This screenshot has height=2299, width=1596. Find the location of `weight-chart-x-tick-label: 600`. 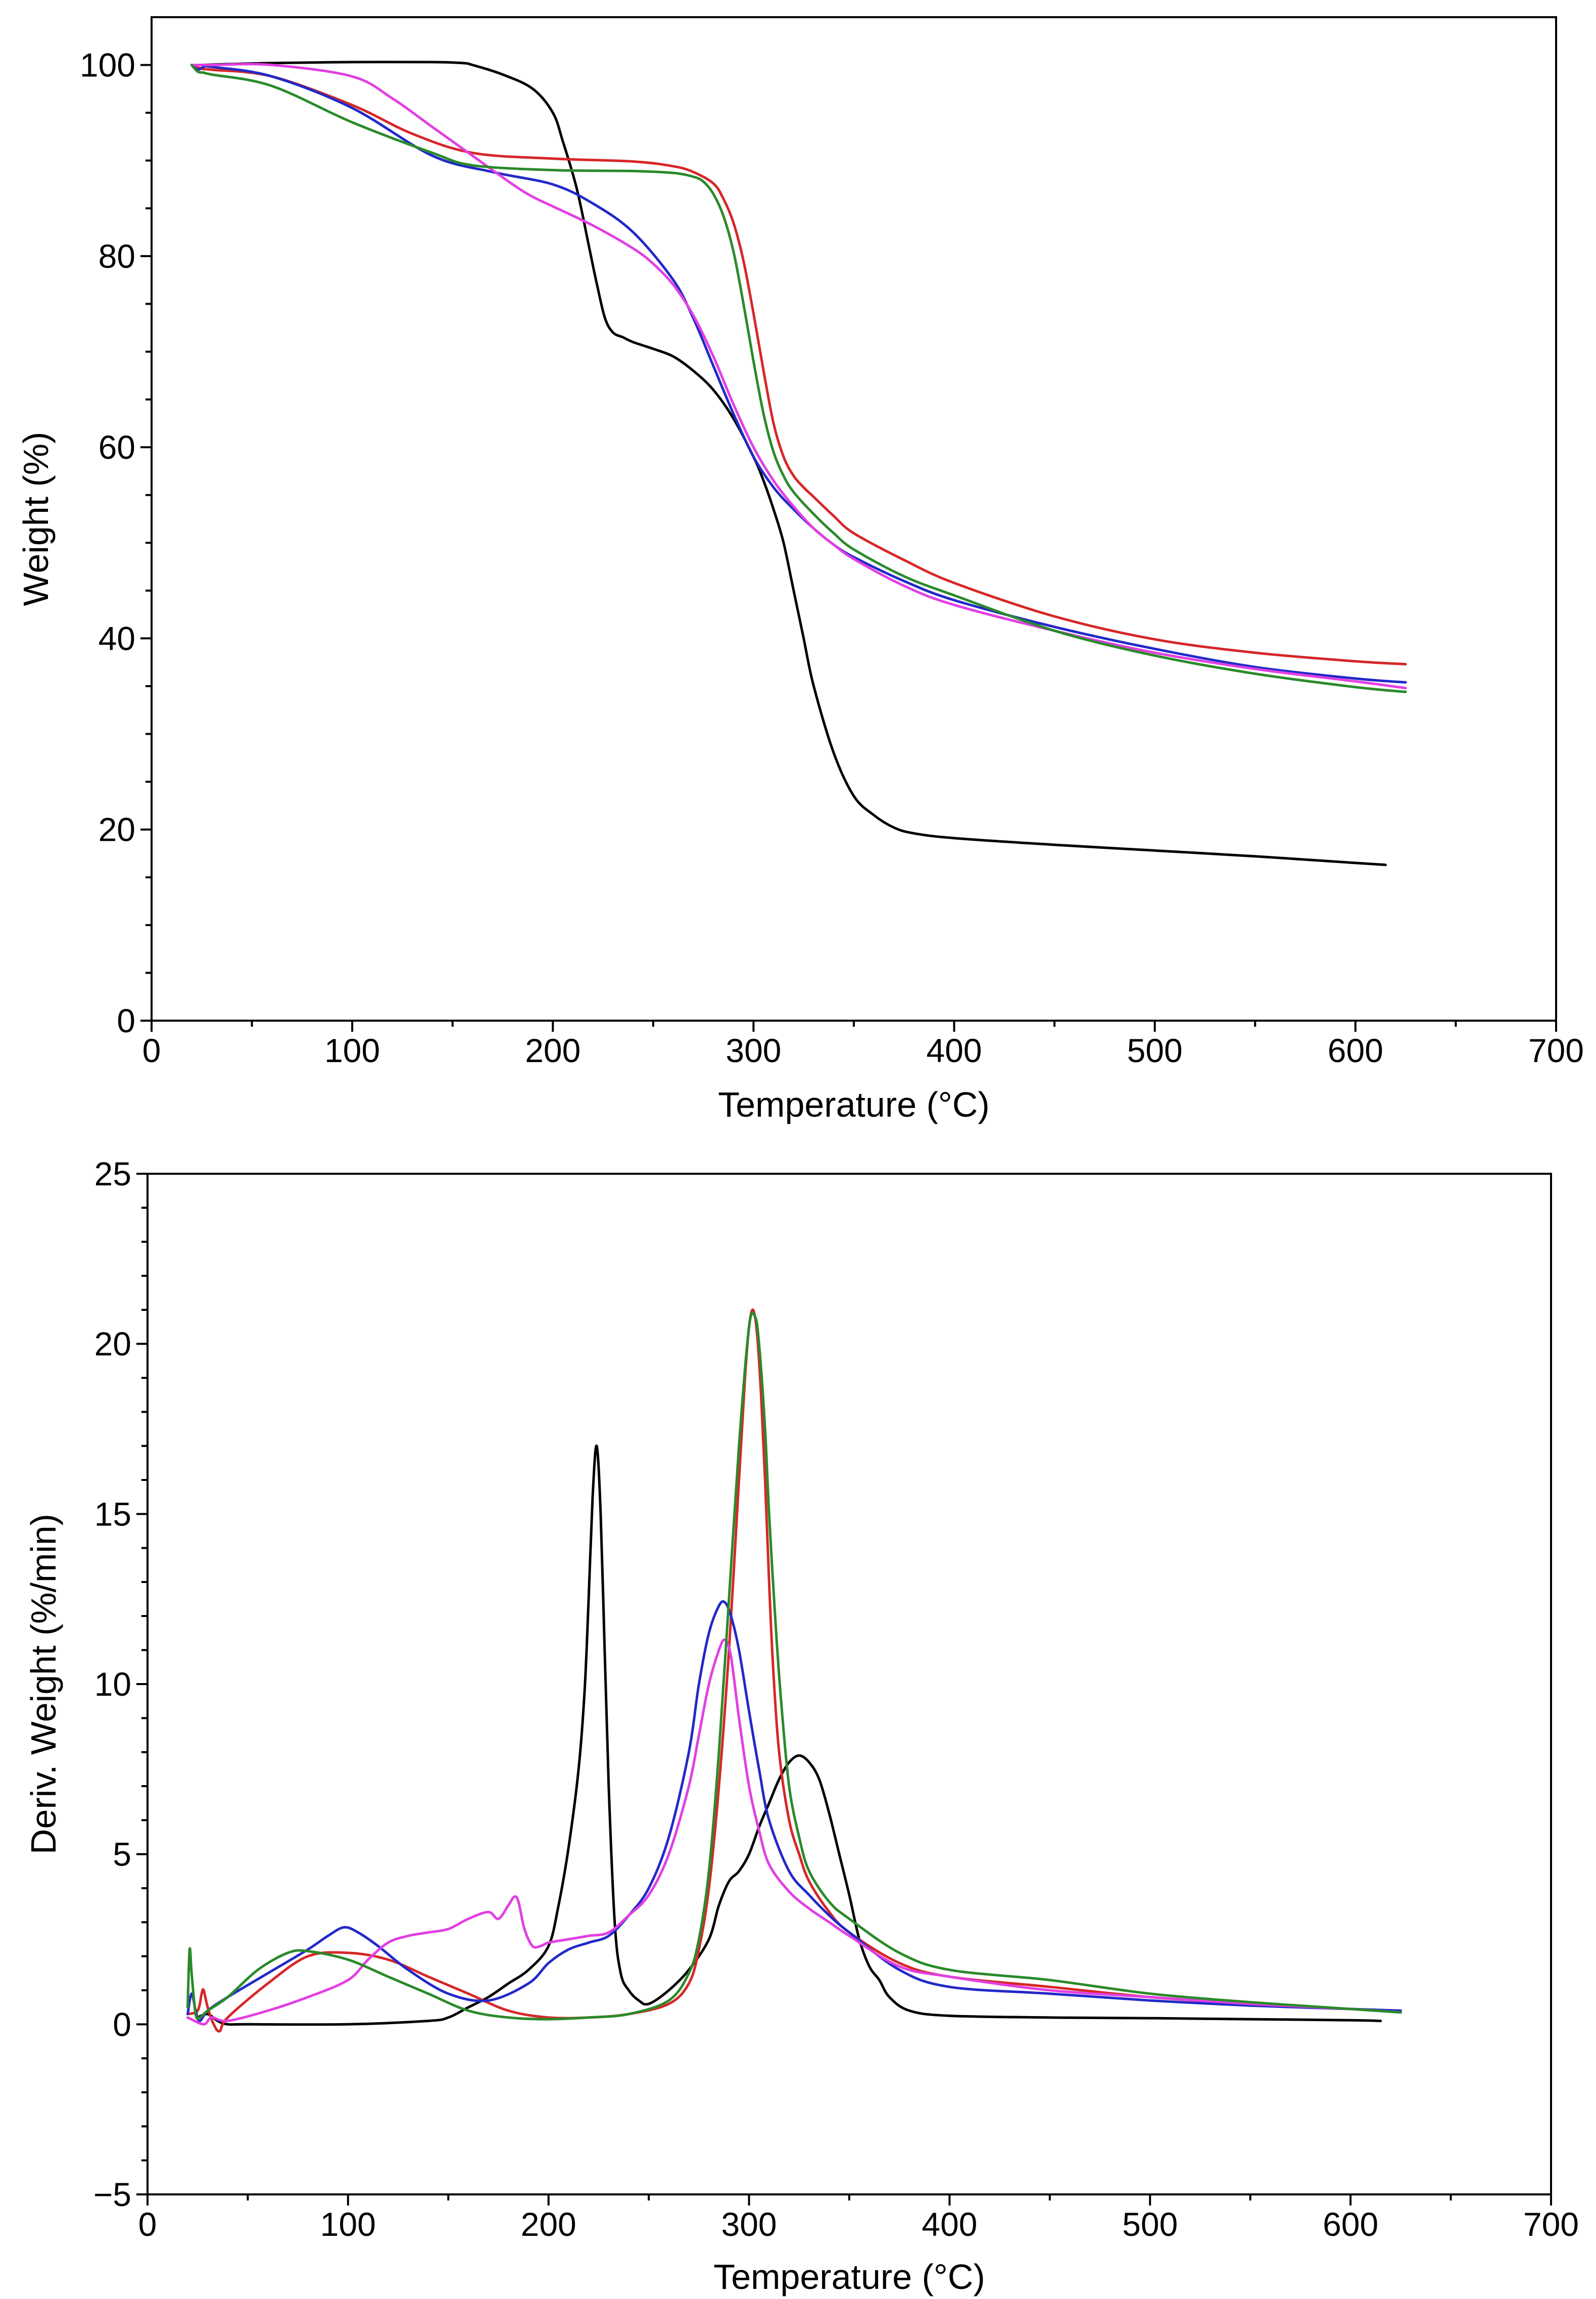

weight-chart-x-tick-label: 600 is located at coordinates (1355, 1050).